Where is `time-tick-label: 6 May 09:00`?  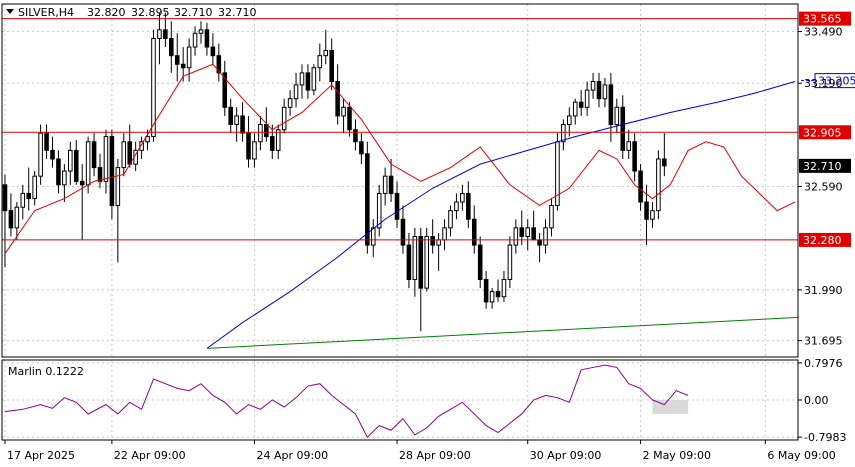 time-tick-label: 6 May 09:00 is located at coordinates (801, 455).